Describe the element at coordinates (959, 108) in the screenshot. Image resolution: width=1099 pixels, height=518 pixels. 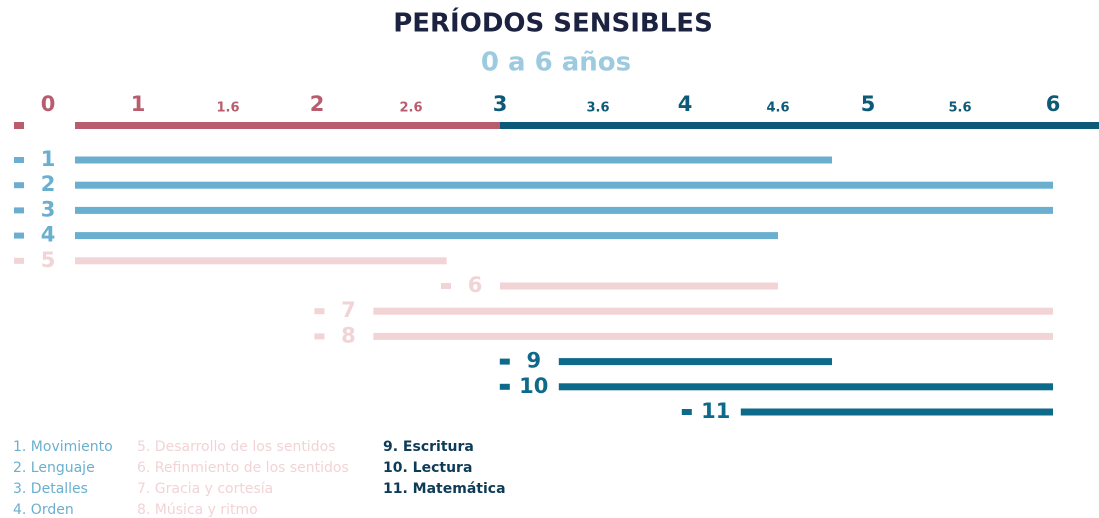
I see `x-tick-label: 5.6` at that location.